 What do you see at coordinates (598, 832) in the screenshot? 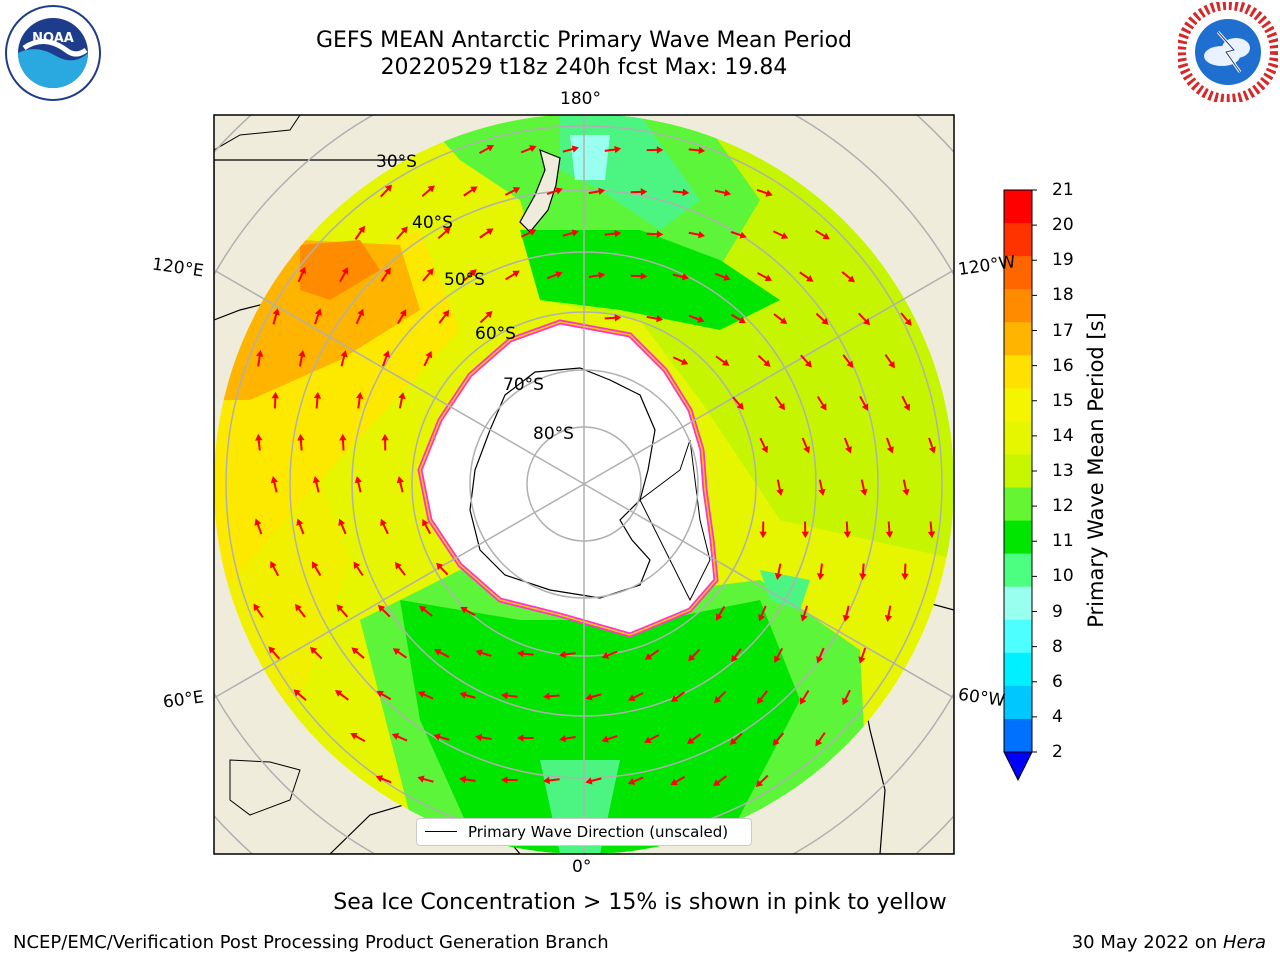
I see `legend-label: Primary Wave Direction (unscaled)` at bounding box center [598, 832].